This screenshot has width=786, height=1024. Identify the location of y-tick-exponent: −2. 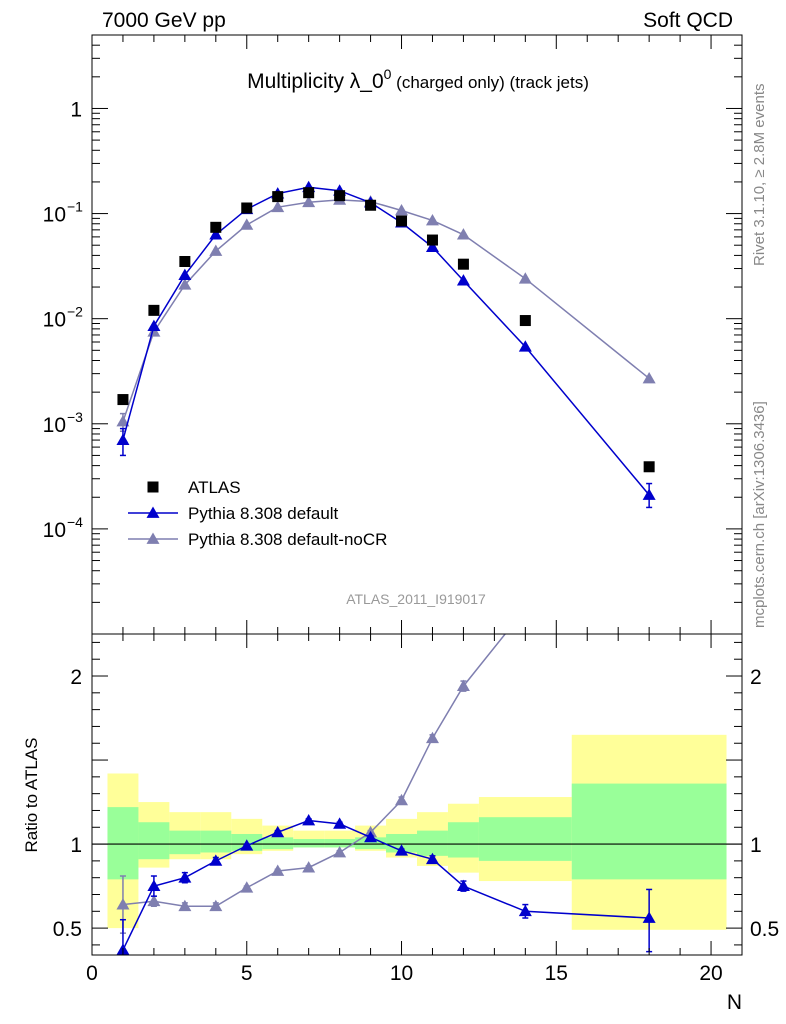
(75, 312).